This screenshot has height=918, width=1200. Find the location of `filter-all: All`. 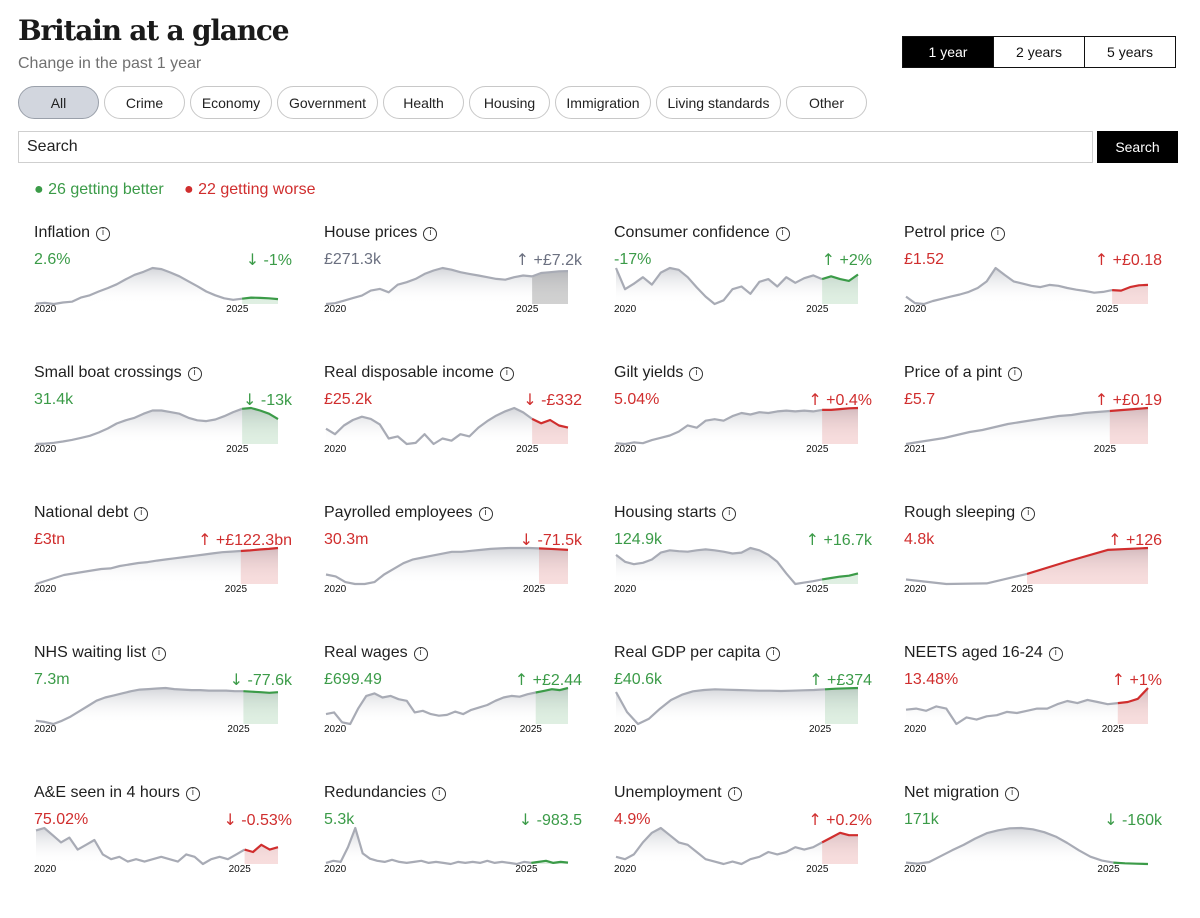

filter-all: All is located at coordinates (58, 102).